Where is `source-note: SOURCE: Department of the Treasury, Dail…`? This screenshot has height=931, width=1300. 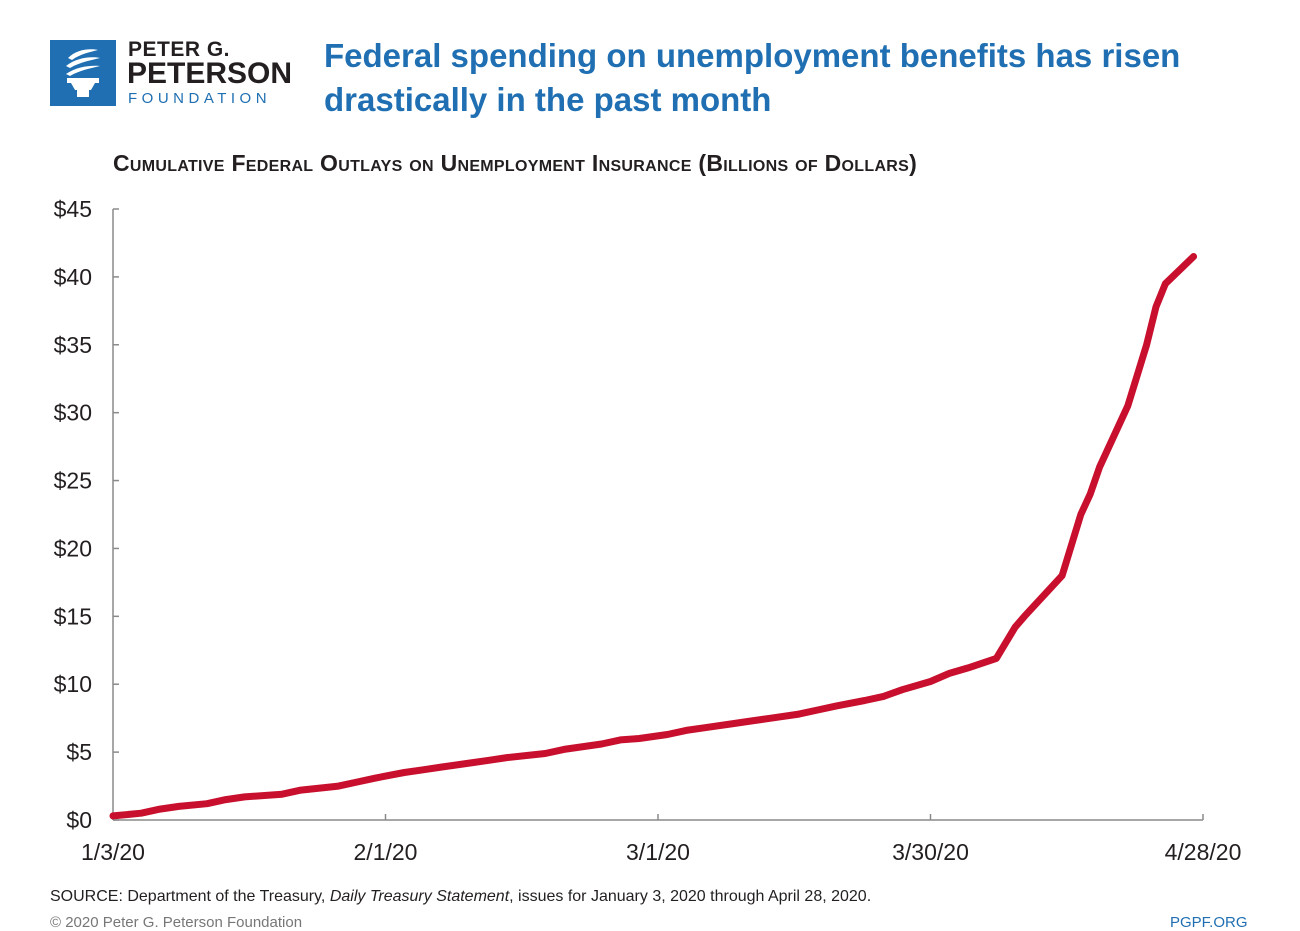
source-note: SOURCE: Department of the Treasury, Dail… is located at coordinates (460, 897).